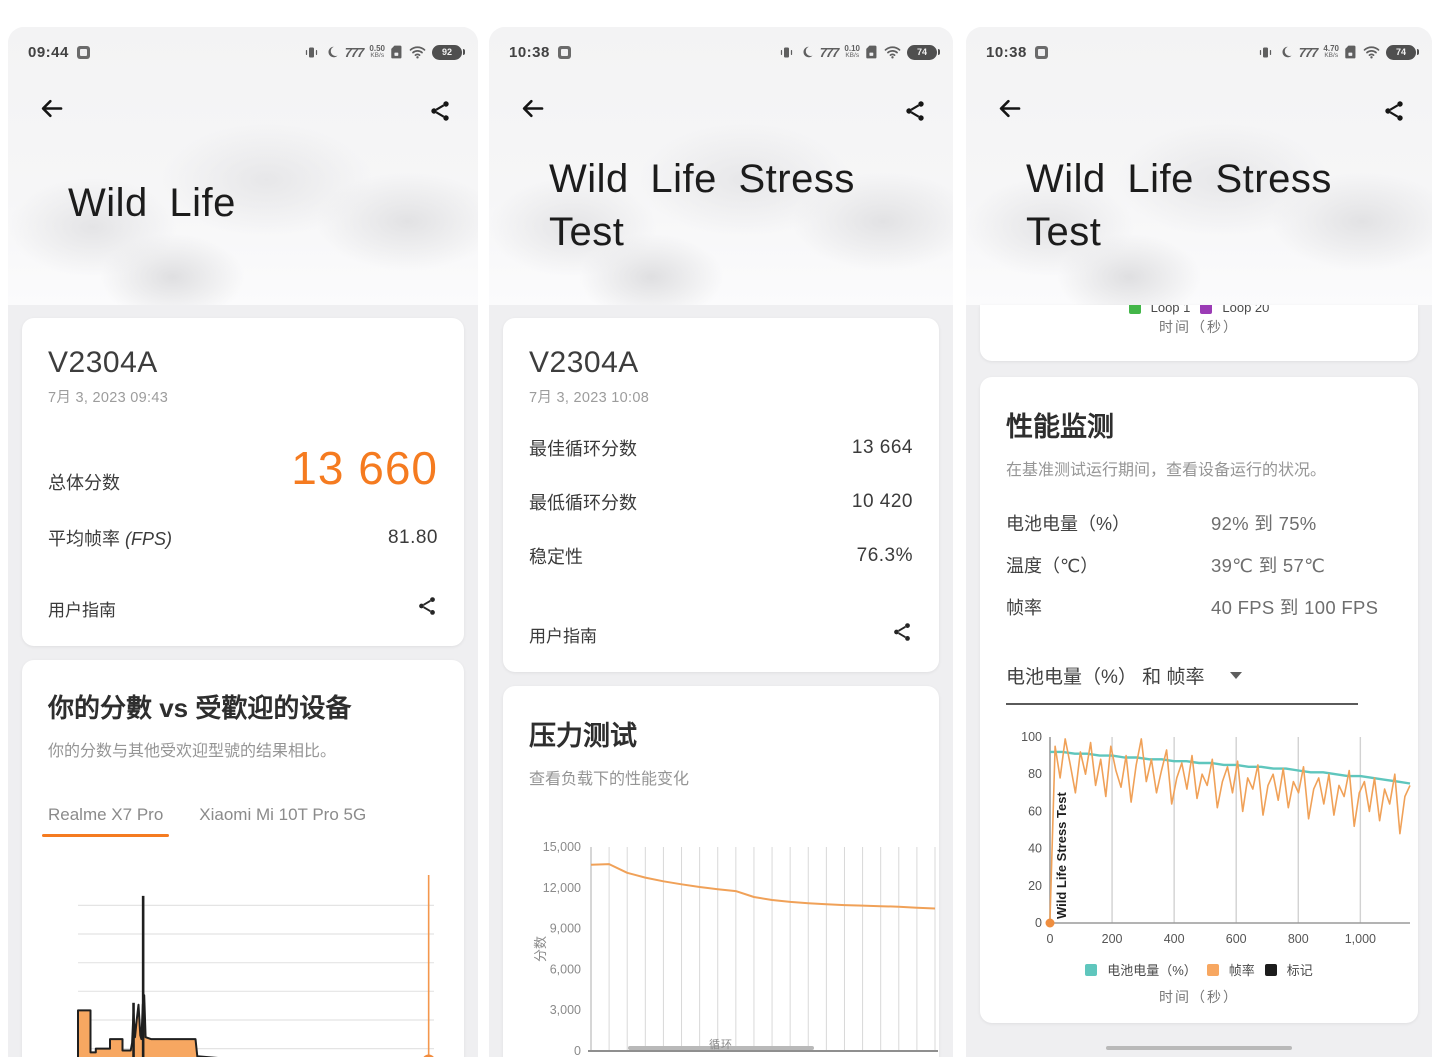 Image resolution: width=1440 pixels, height=1057 pixels. What do you see at coordinates (110, 539) in the screenshot?
I see `avg-fps-label: 平均帧率 (FPS)` at bounding box center [110, 539].